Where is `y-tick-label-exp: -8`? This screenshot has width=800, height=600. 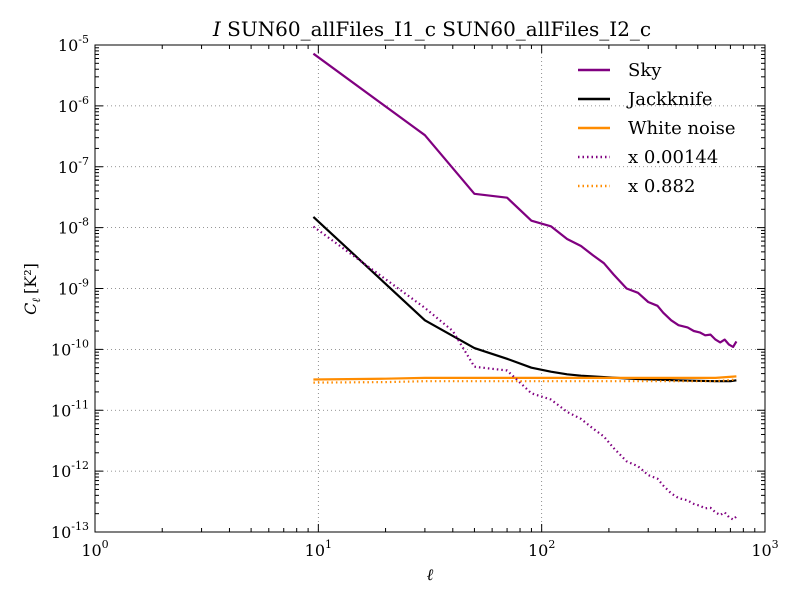 y-tick-label-exp: -8 is located at coordinates (83, 222).